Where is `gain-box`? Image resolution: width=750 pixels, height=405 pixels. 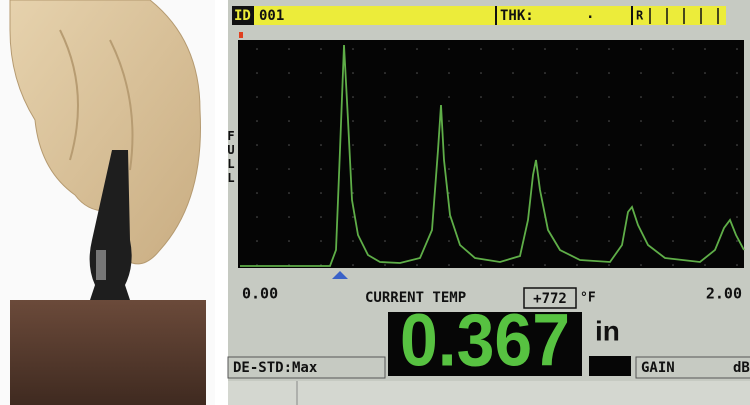
gain-box is located at coordinates (692, 367).